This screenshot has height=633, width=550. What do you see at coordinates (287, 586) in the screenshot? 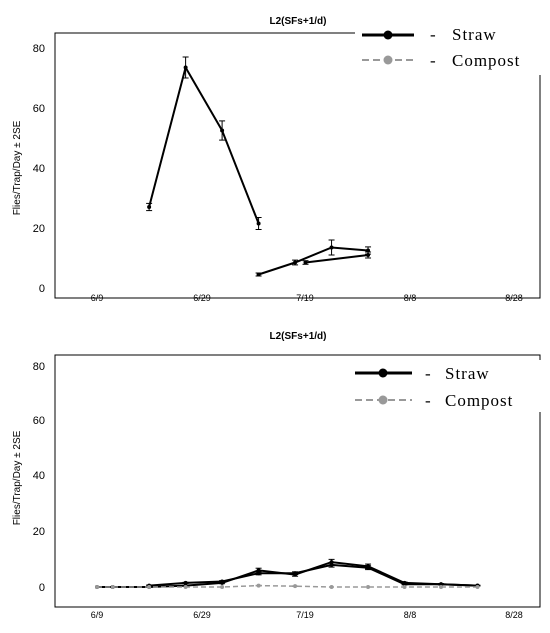
I see `series-line-compost` at bounding box center [287, 586].